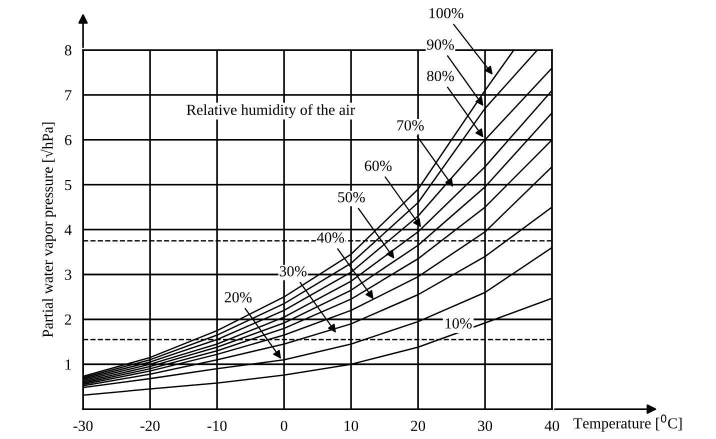 The image size is (716, 439). What do you see at coordinates (351, 426) in the screenshot?
I see `x-tick-label: 10` at bounding box center [351, 426].